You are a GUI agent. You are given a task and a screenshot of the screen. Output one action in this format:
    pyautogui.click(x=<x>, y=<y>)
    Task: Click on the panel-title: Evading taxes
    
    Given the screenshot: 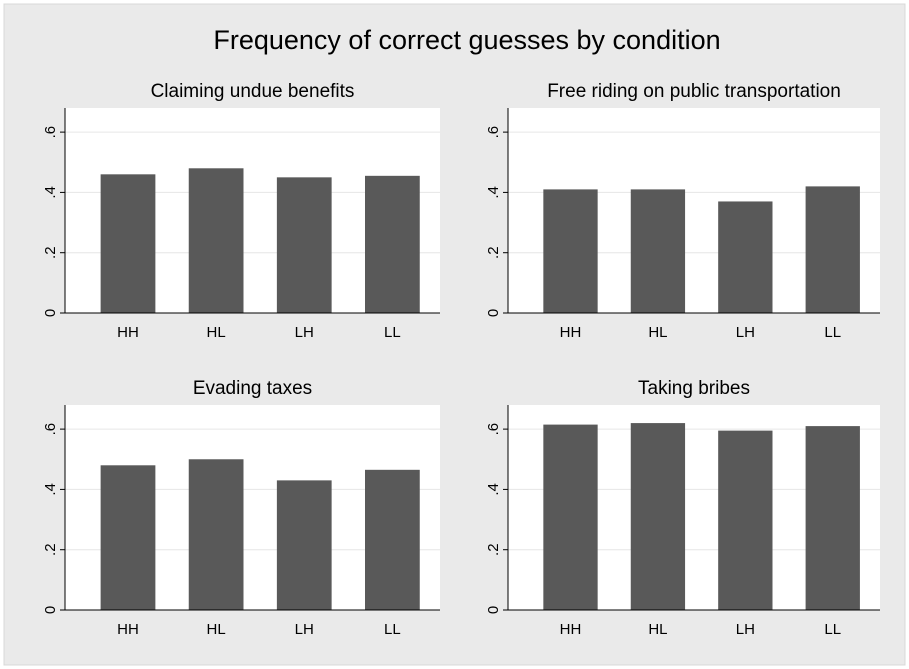 What is the action you would take?
    pyautogui.click(x=252, y=388)
    